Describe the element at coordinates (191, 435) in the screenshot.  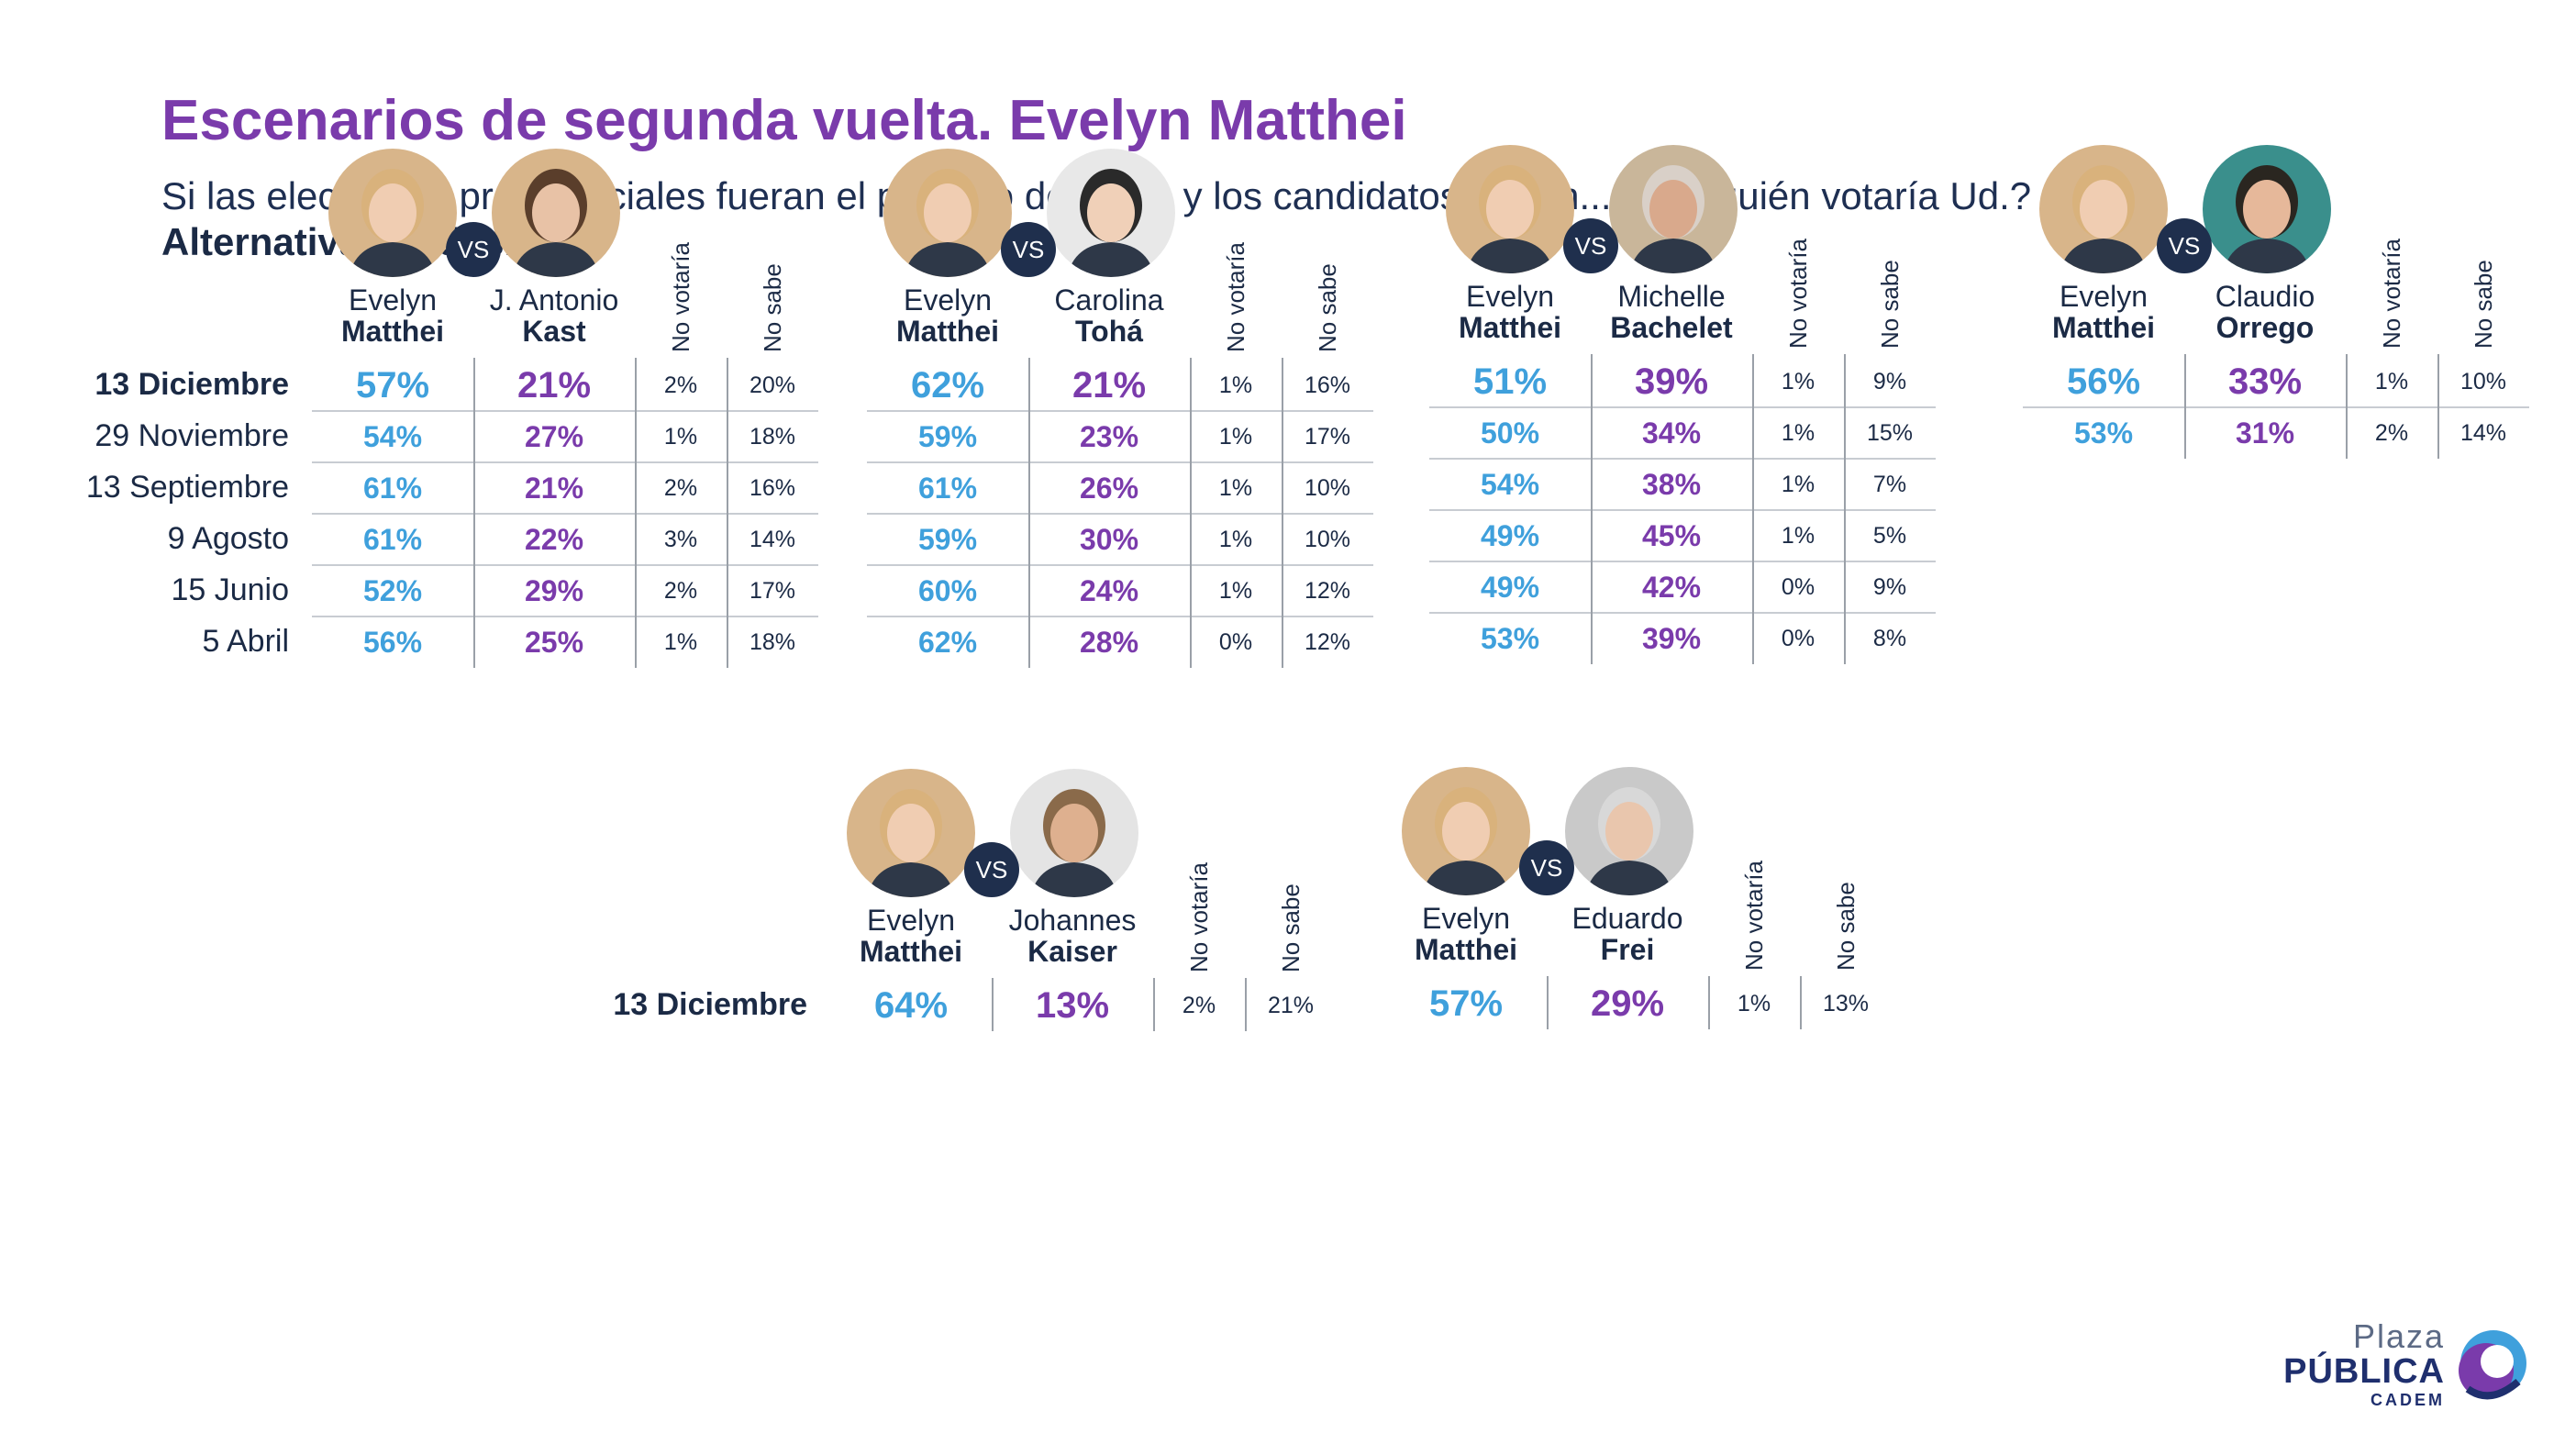
I see `date-label: 29 Noviembre` at that location.